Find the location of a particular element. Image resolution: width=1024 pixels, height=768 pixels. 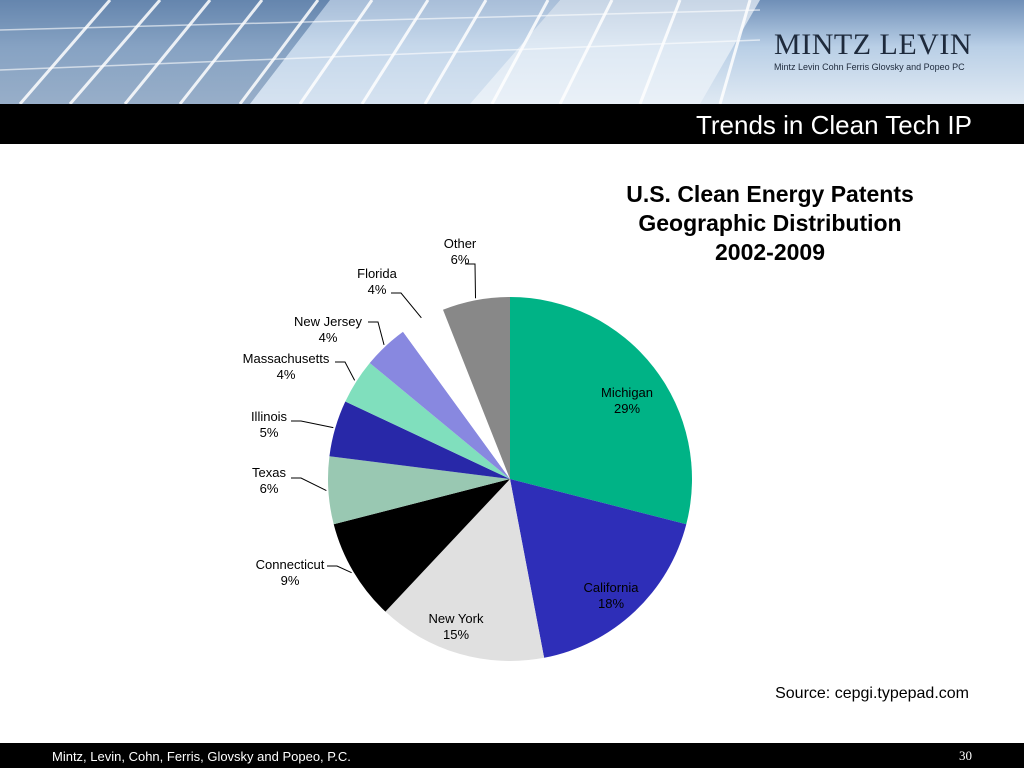

logo-name: MINTZ LEVIN is located at coordinates (873, 44).